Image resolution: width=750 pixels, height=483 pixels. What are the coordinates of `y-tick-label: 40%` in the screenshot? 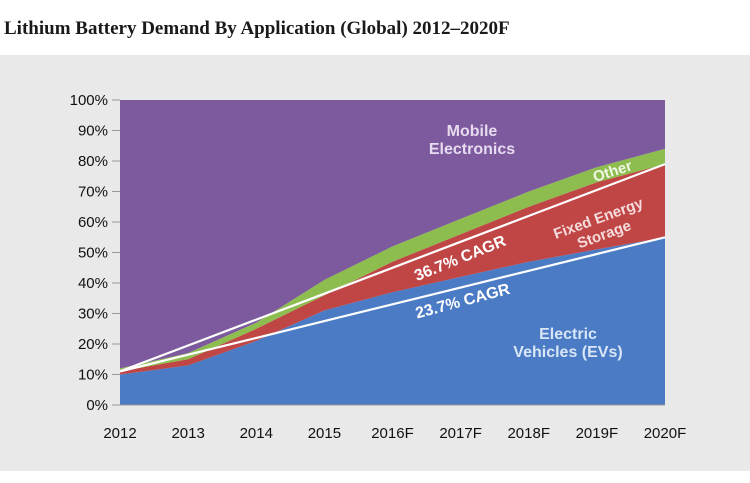 It's located at (93, 283).